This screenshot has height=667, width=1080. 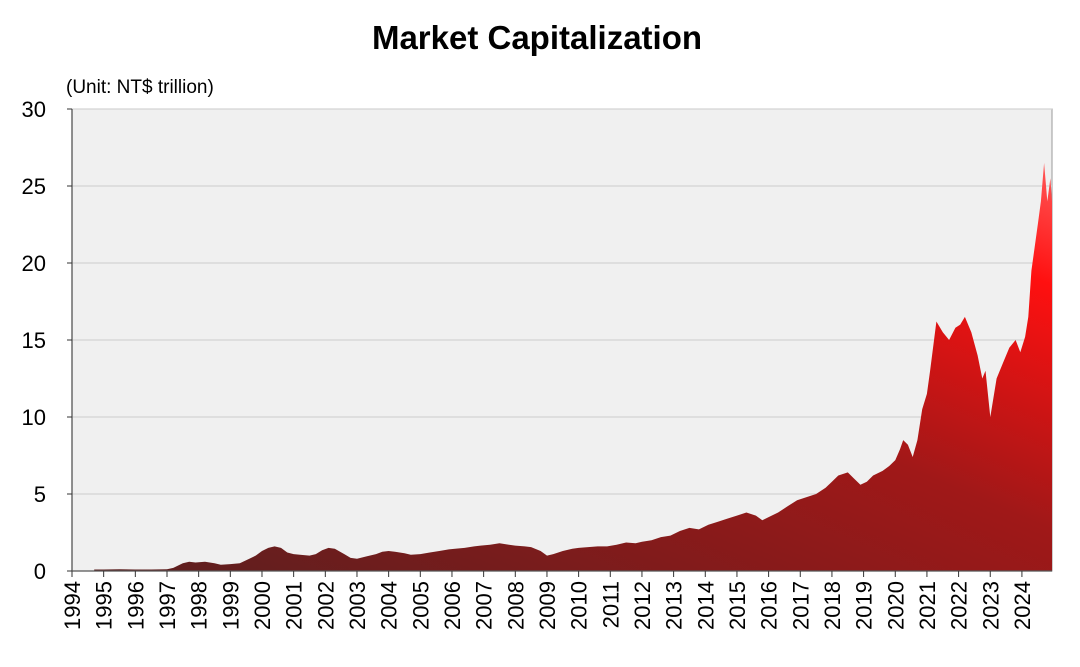 What do you see at coordinates (610, 604) in the screenshot?
I see `x-tick-label: 2011` at bounding box center [610, 604].